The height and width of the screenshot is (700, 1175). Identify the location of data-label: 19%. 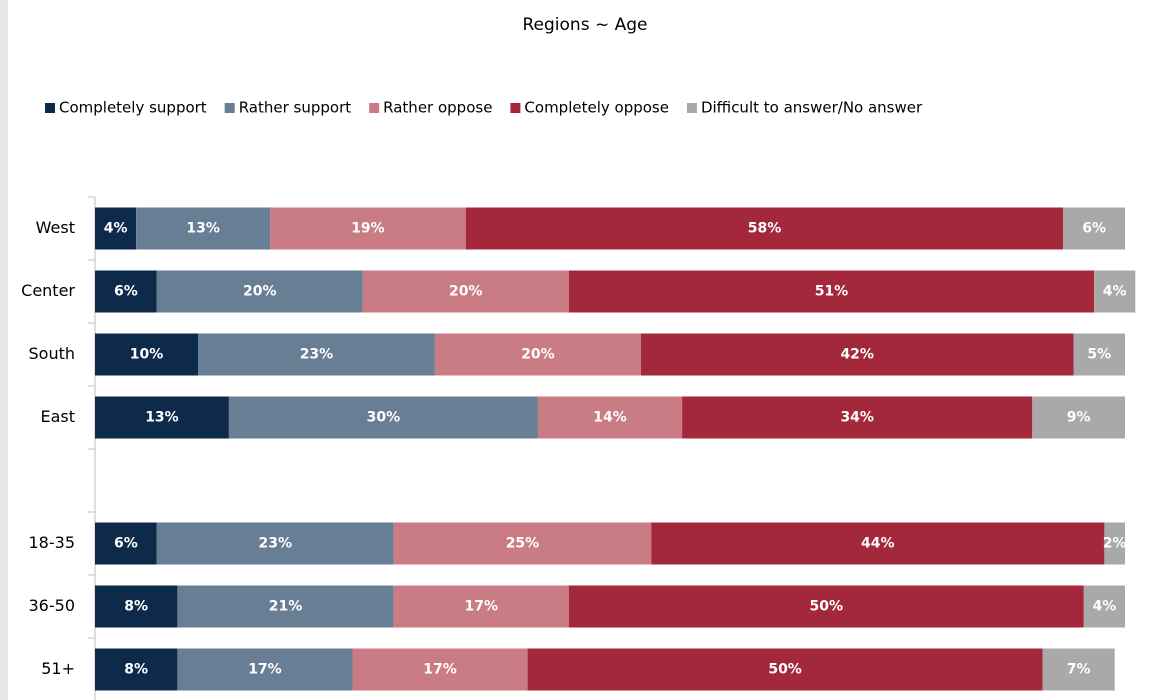
(368, 229).